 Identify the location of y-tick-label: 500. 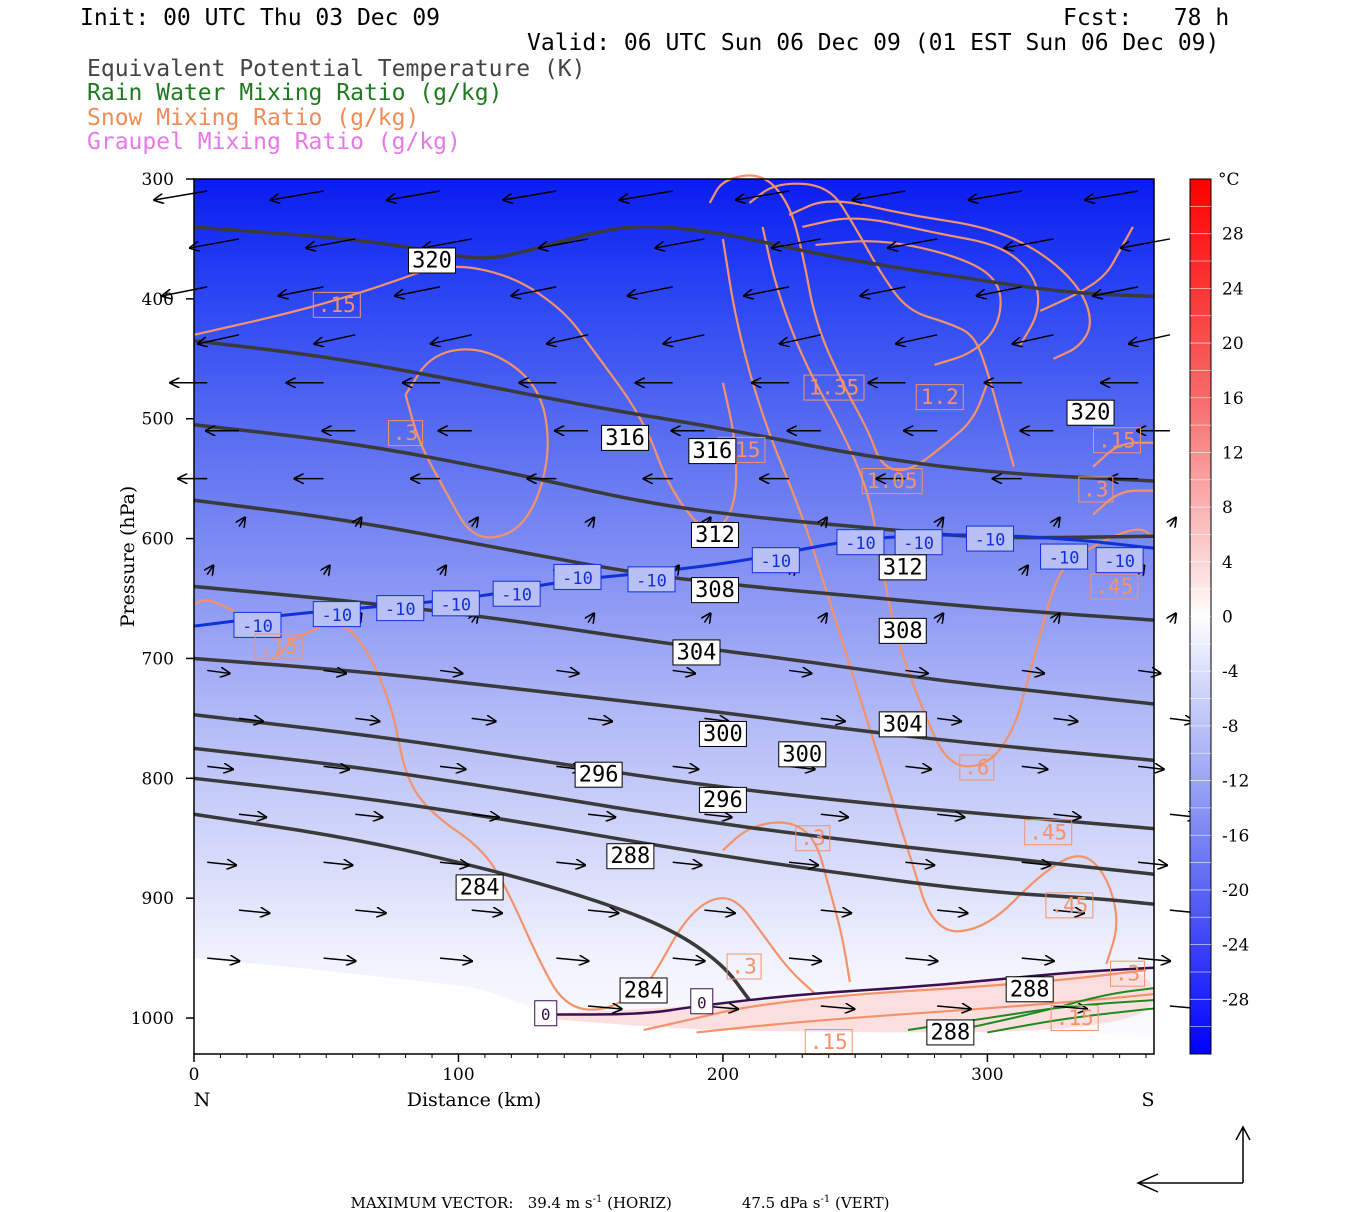
(158, 420).